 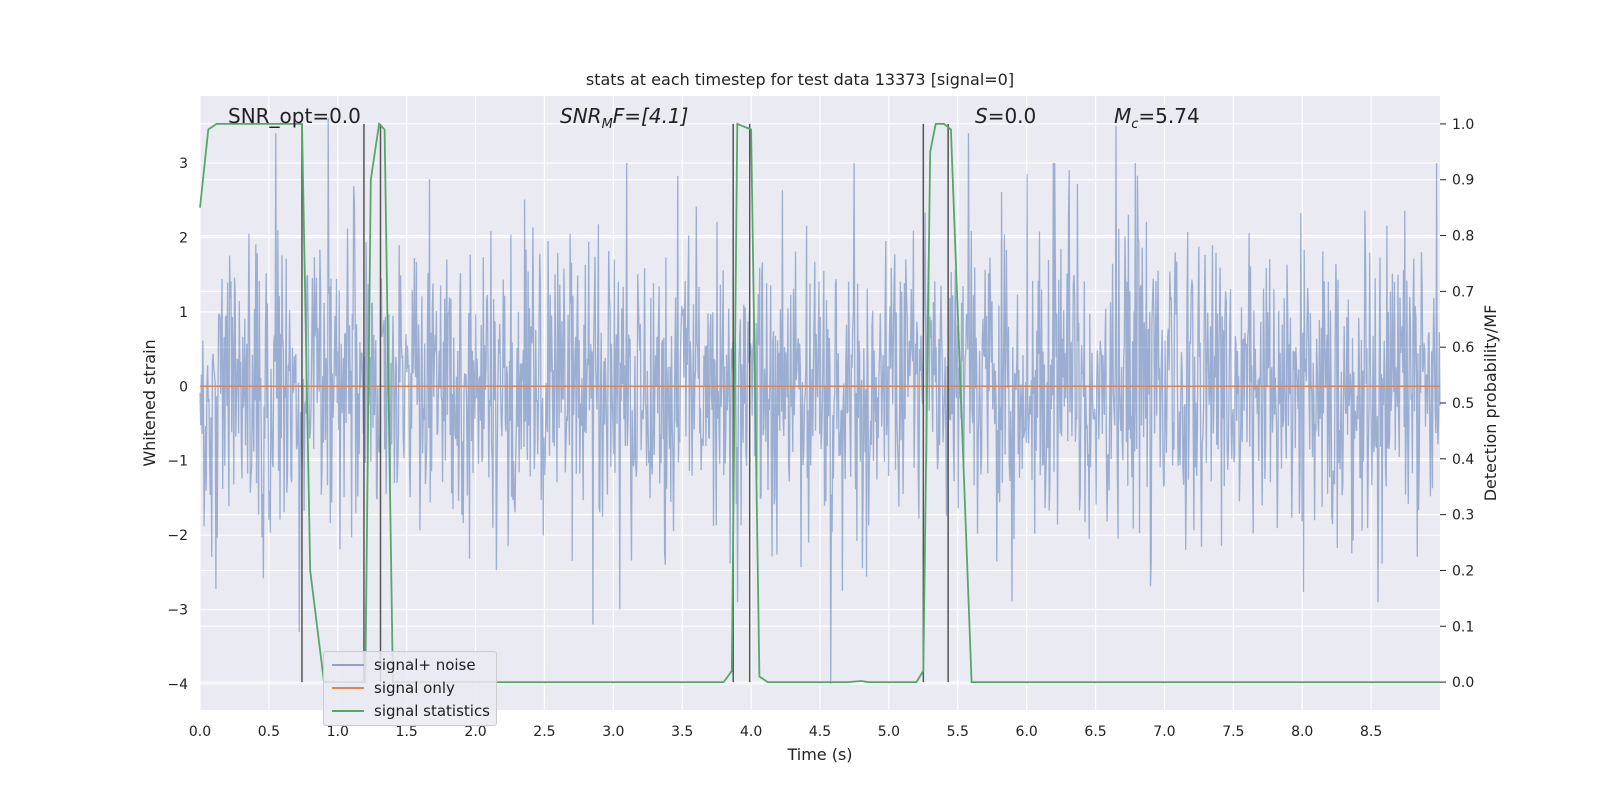 I want to click on y-tick-label: 1, so click(x=183, y=313).